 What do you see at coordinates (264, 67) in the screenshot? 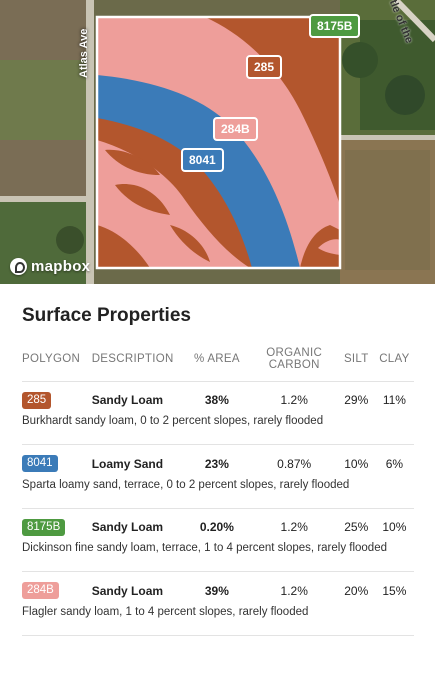
I see `map-badge-285: 285` at bounding box center [264, 67].